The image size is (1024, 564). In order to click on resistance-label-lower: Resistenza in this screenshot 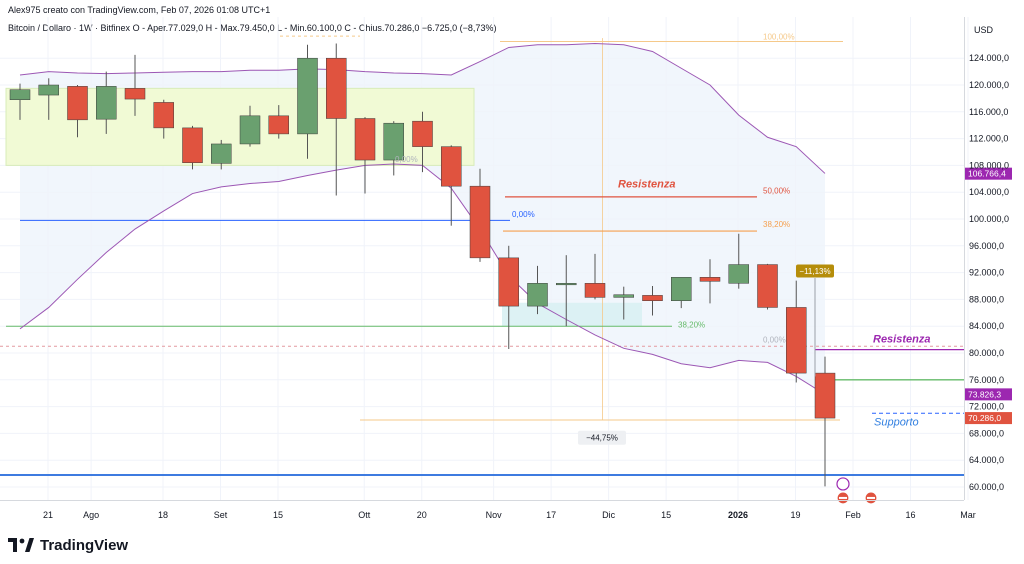, I will do `click(901, 339)`.